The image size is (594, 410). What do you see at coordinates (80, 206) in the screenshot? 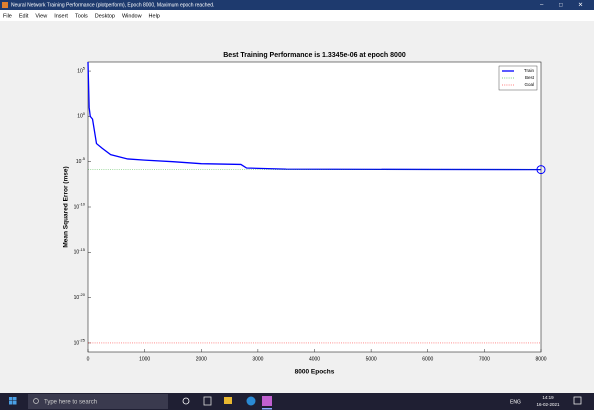
I see `y-tick-label: 10⁻¹⁰` at bounding box center [80, 206].